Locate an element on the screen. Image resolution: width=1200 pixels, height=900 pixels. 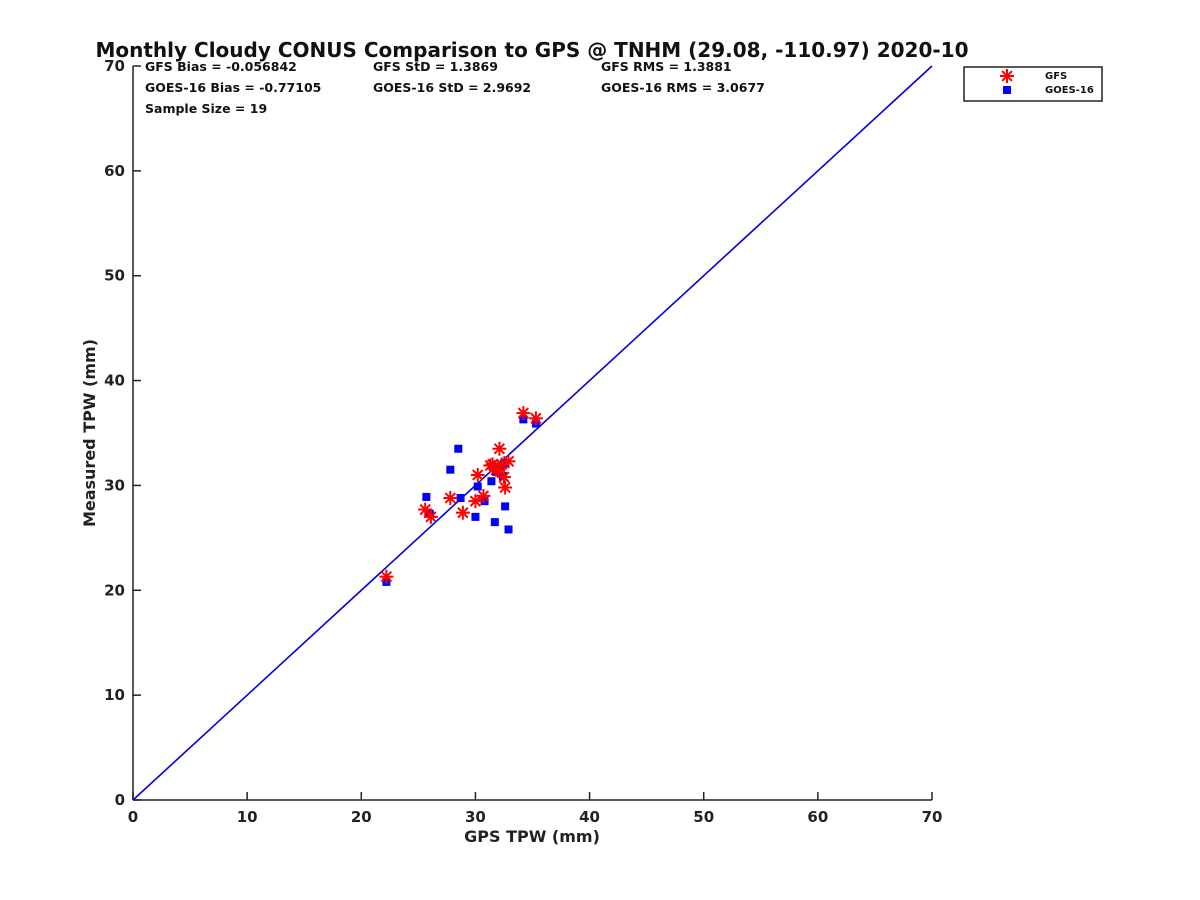
y-tick-label: 50 is located at coordinates (114, 276).